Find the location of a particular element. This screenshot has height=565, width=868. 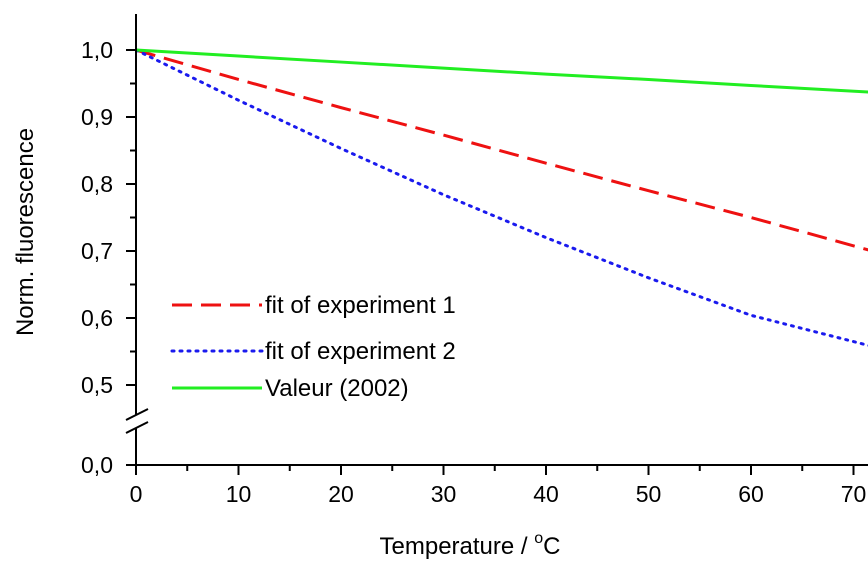

x-tick-label: 20 is located at coordinates (341, 494).